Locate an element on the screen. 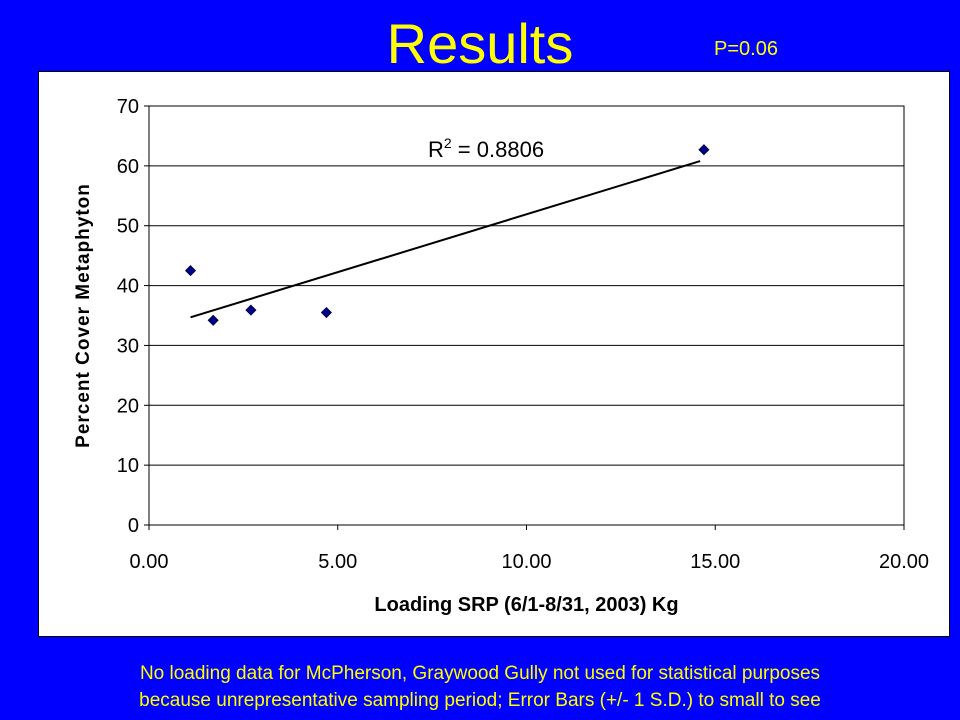 The width and height of the screenshot is (960, 720). p-value-label: P=0.06 is located at coordinates (746, 49).